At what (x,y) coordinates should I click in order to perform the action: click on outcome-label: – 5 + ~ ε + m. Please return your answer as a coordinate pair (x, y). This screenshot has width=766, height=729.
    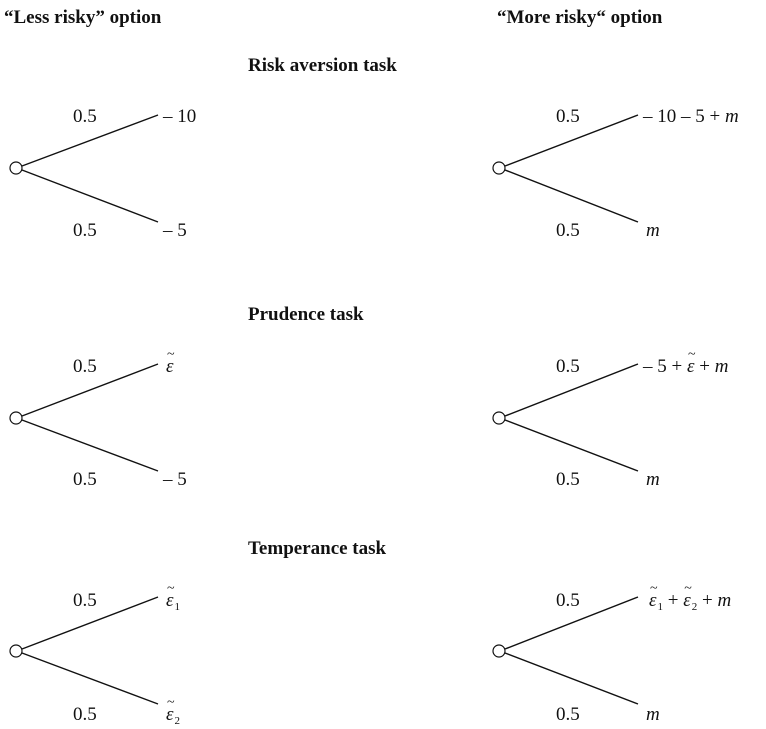
    Looking at the image, I should click on (686, 362).